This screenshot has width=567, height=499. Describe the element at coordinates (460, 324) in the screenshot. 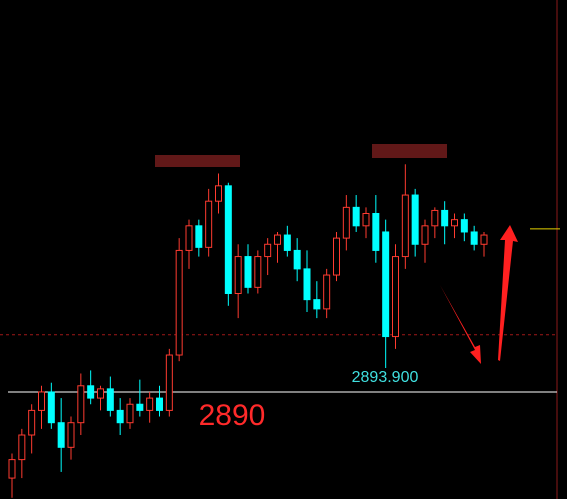

I see `arrow-down` at that location.